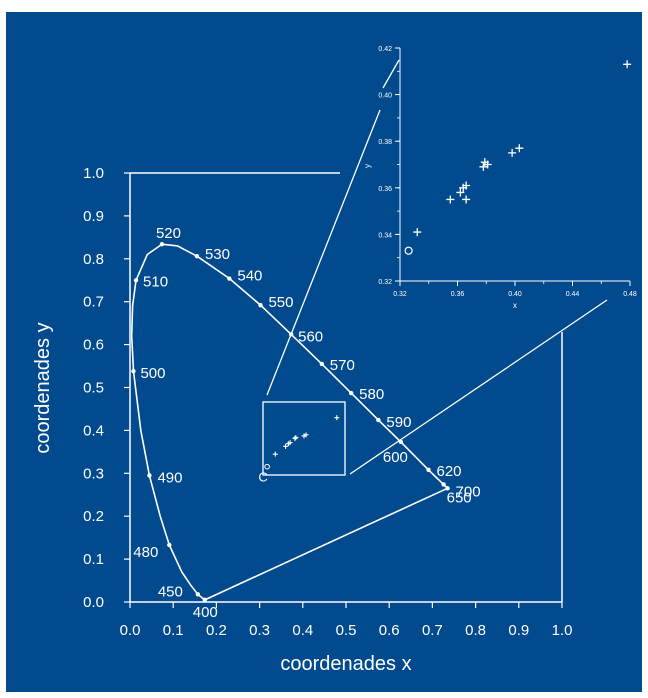  Describe the element at coordinates (302, 630) in the screenshot. I see `x-tick-label: 0.4` at that location.